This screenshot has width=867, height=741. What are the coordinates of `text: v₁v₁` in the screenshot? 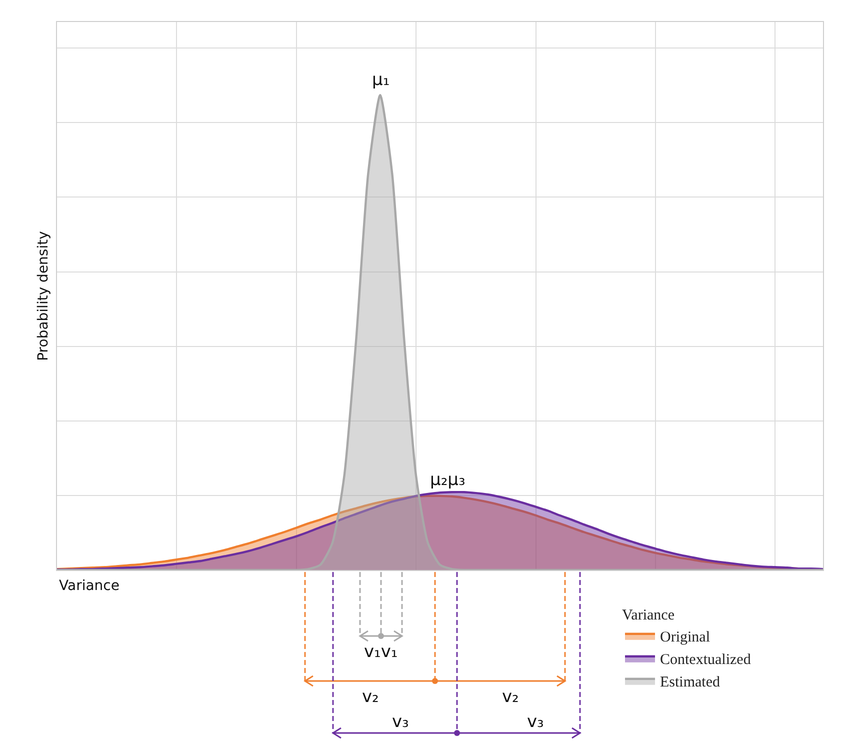 It's located at (381, 652).